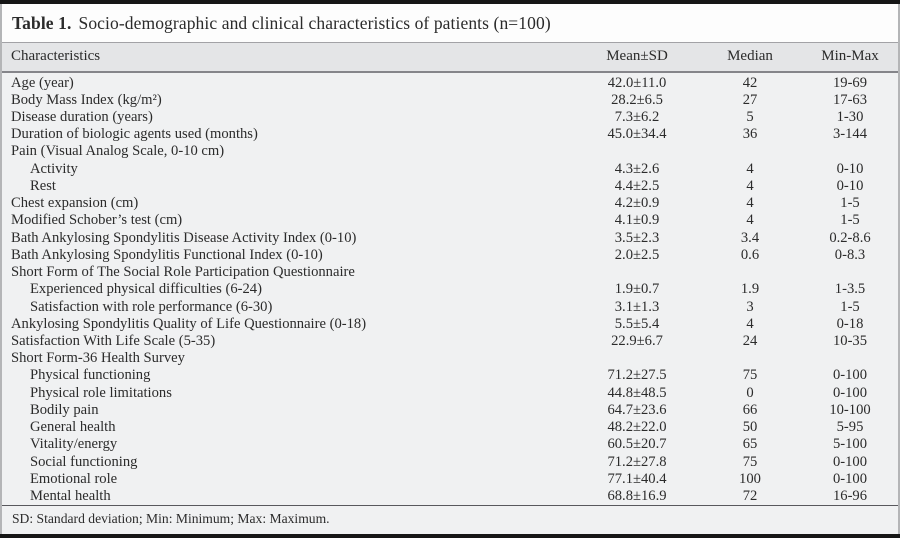 This screenshot has height=538, width=900. What do you see at coordinates (118, 151) in the screenshot?
I see `characteristic-cell: Pain (Visual Analog Scale, 0-10 cm)` at bounding box center [118, 151].